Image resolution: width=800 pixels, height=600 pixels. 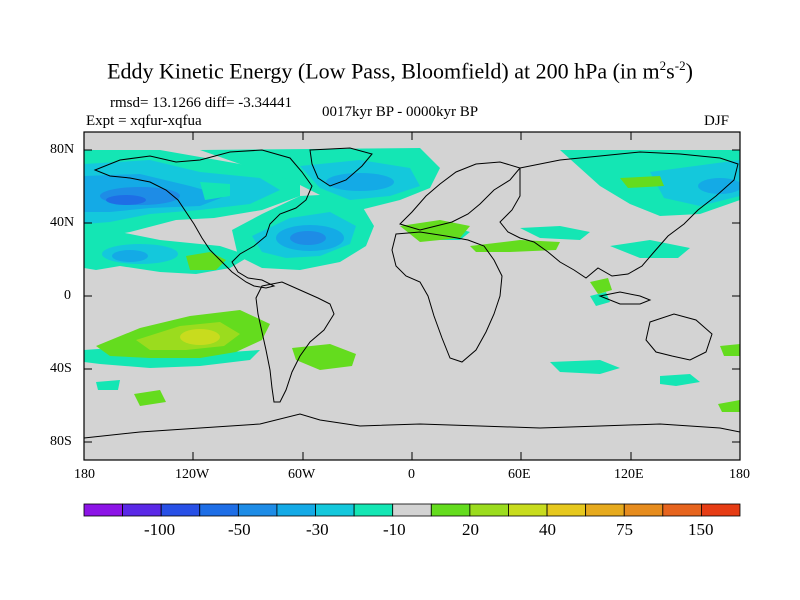 What do you see at coordinates (61, 441) in the screenshot?
I see `y-tick-label: 80S` at bounding box center [61, 441].